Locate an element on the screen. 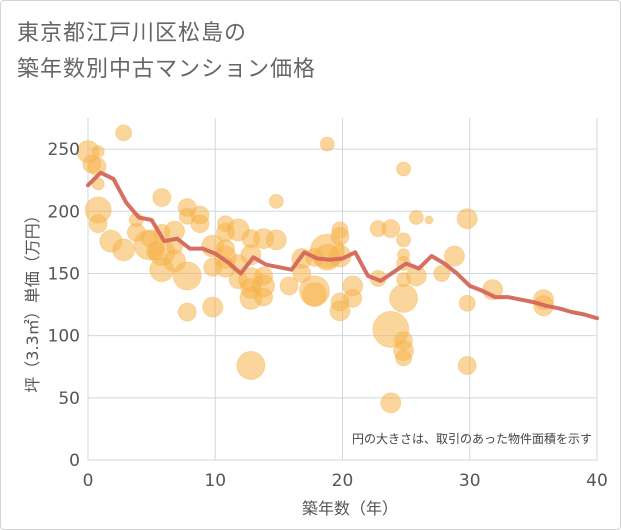 Image resolution: width=621 pixels, height=530 pixels. bubble-size-note: 円の大きさは、取引のあった物件面積を示す is located at coordinates (472, 438).